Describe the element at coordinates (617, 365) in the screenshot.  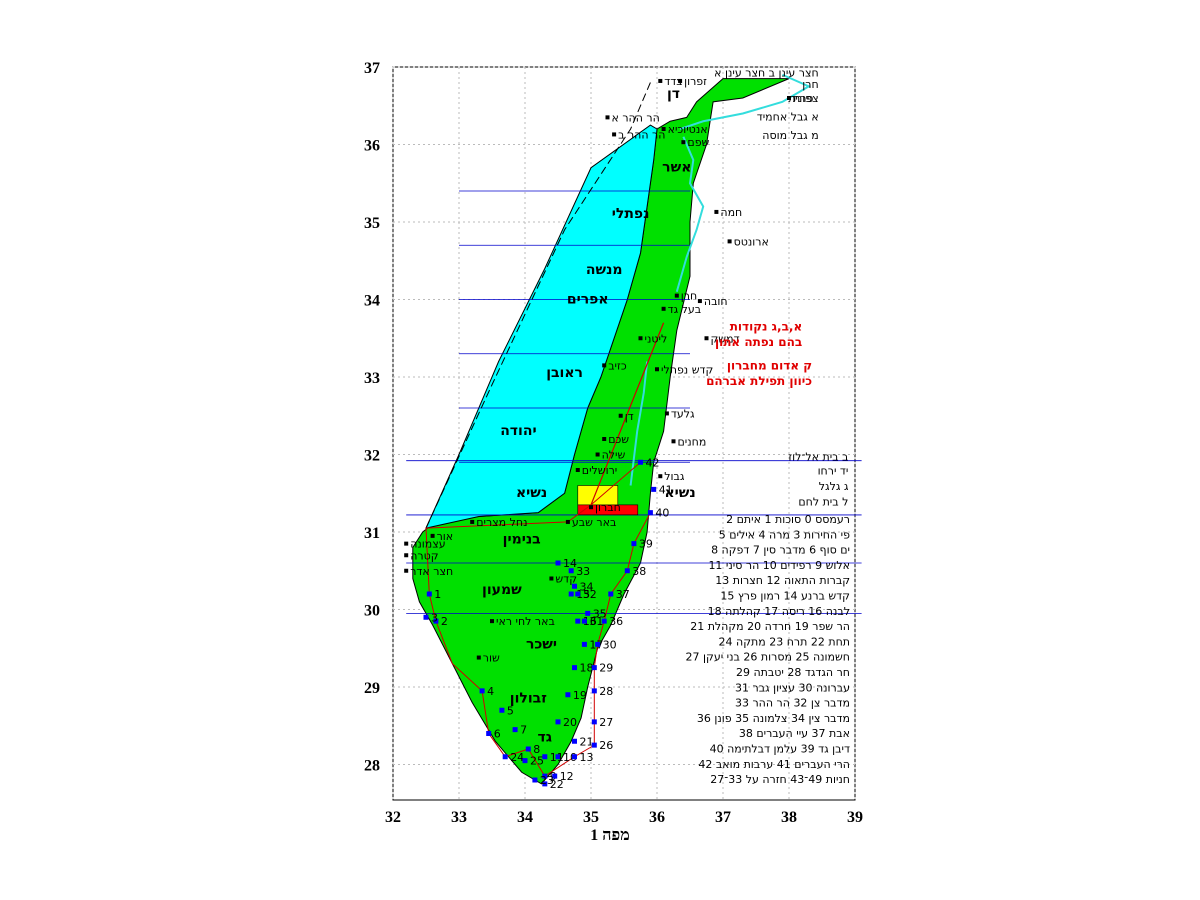
I see `place-label: כזיב` at that location.